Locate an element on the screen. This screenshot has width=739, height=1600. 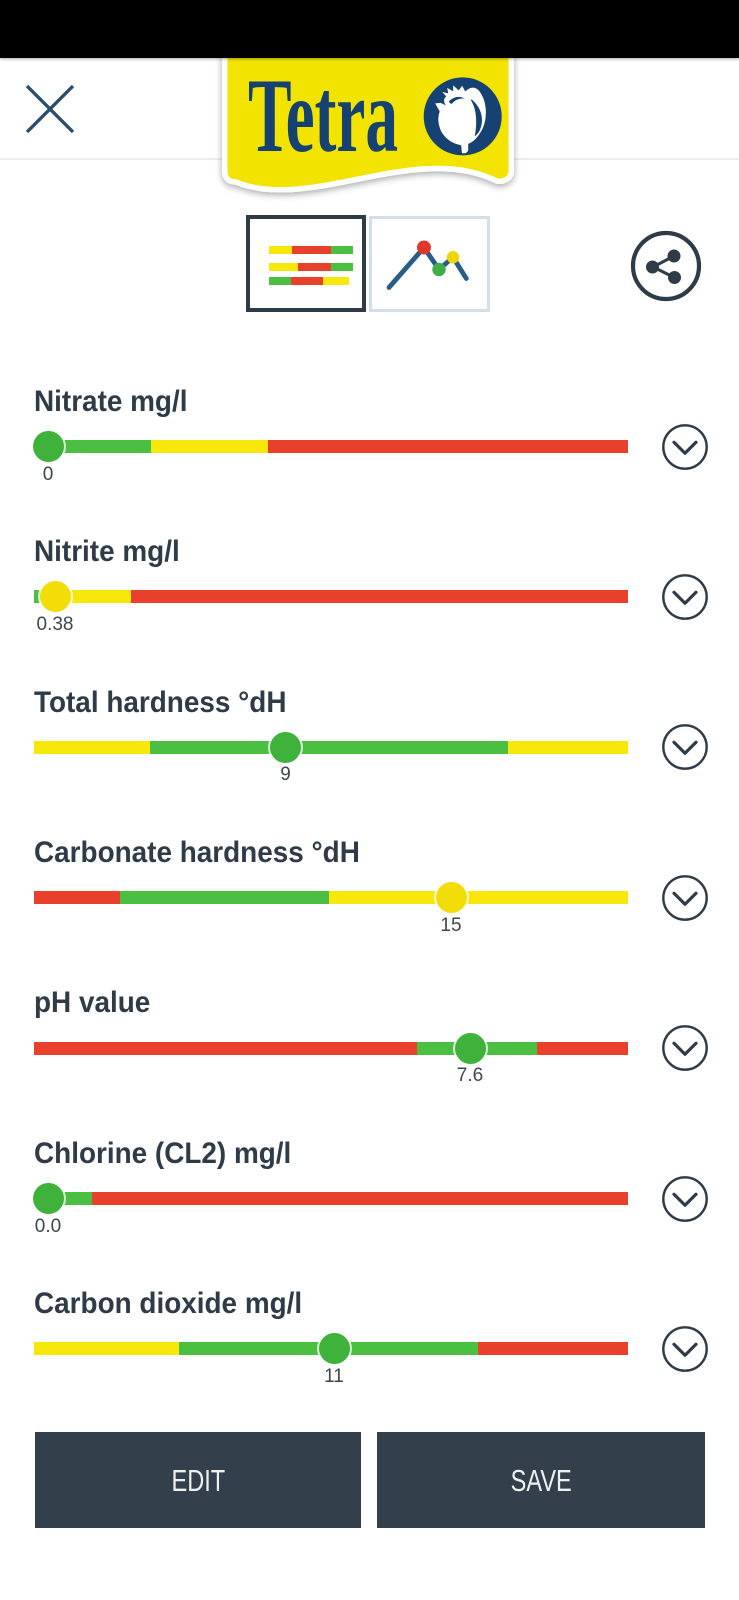
svg-text: Tetra is located at coordinates (323, 115).